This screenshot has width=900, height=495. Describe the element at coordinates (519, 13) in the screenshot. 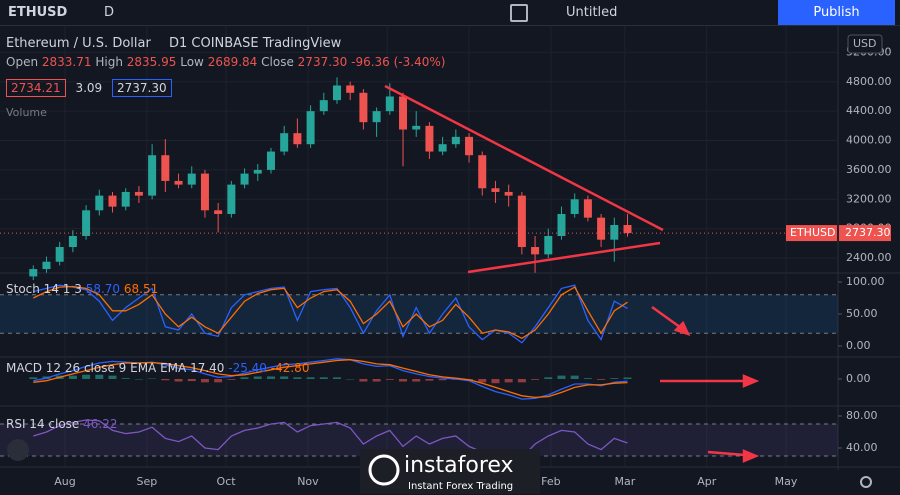

I see `layout-icon` at that location.